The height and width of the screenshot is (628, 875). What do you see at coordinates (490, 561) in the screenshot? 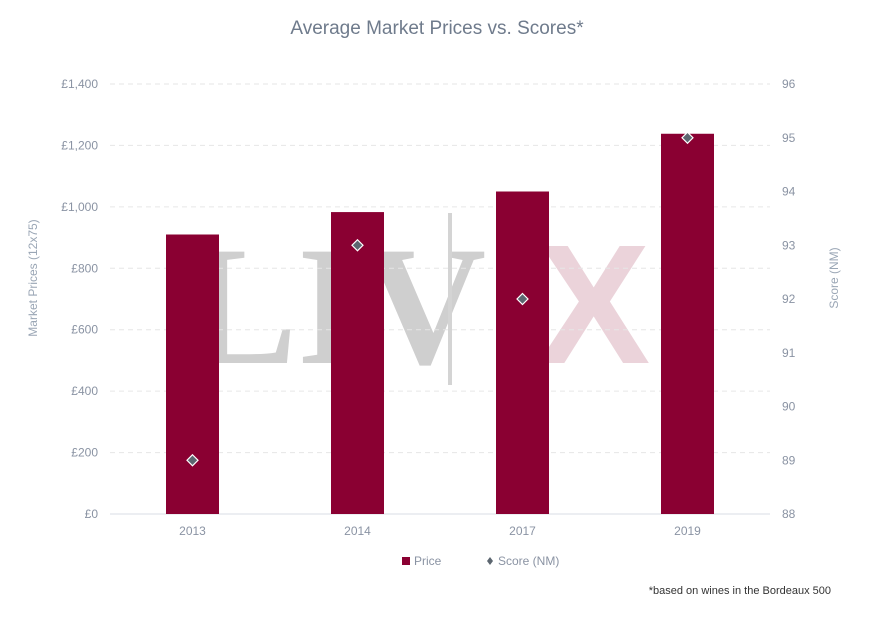
I see `legend-swatch-score-icon` at bounding box center [490, 561].